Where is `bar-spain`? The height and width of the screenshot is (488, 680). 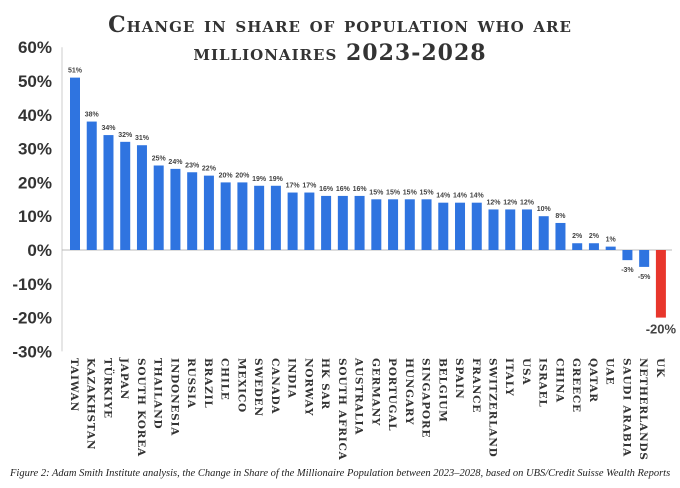 bar-spain is located at coordinates (460, 226).